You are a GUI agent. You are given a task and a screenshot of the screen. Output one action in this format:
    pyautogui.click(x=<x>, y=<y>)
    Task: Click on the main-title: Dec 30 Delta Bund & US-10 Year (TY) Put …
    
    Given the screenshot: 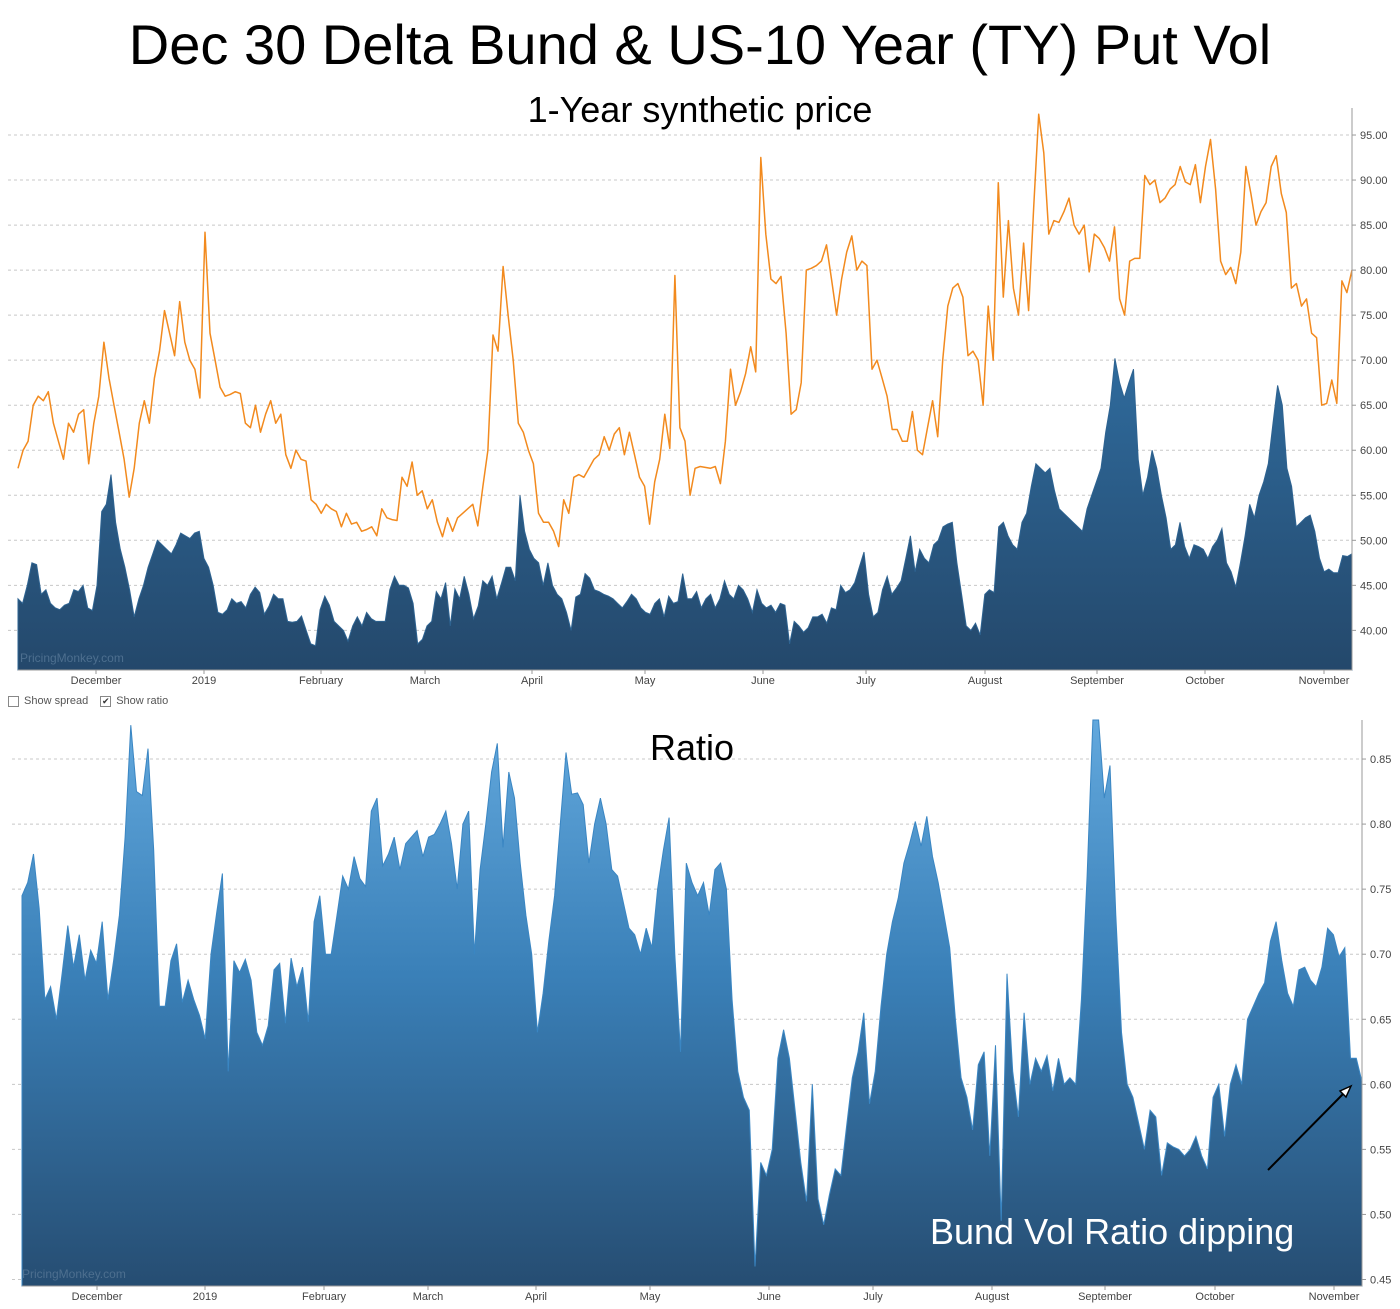 What is the action you would take?
    pyautogui.click(x=700, y=44)
    